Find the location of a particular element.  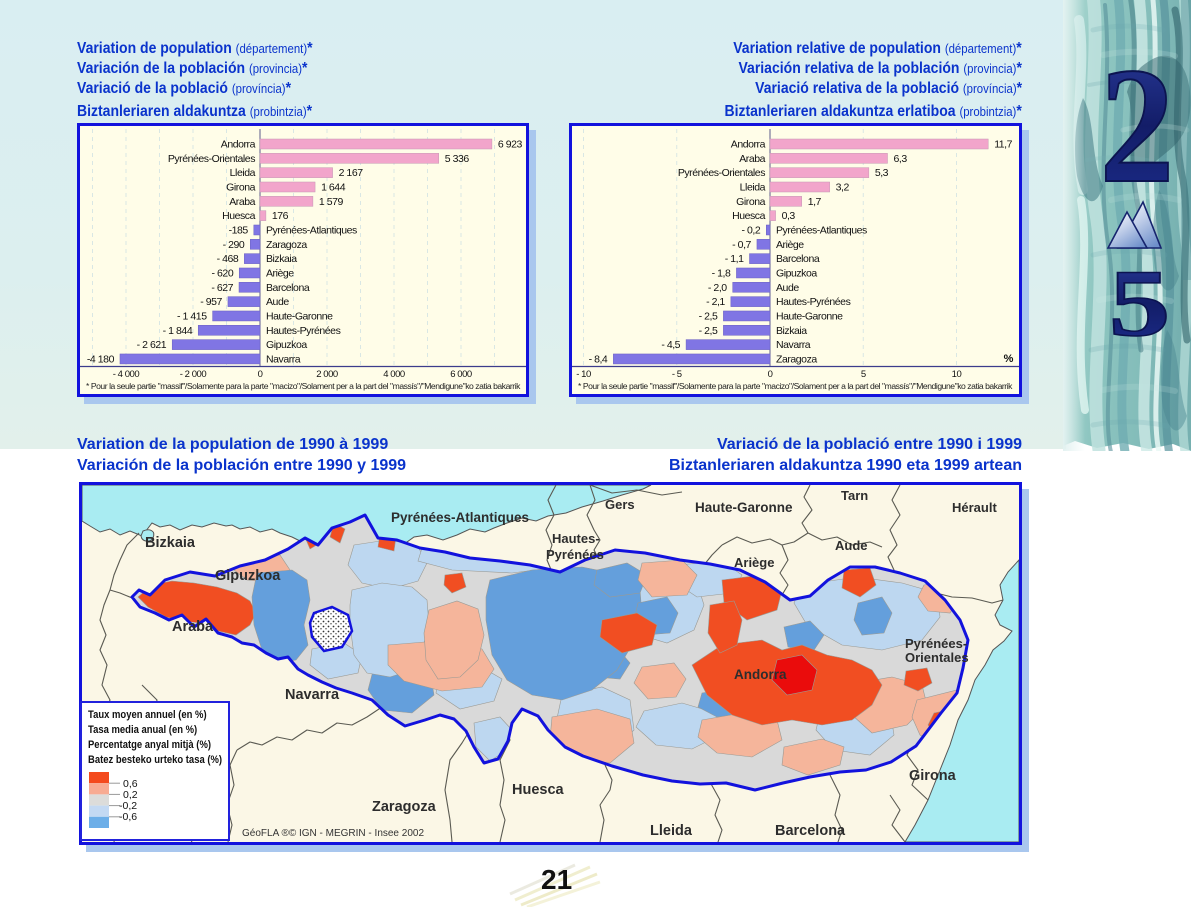

svg-text: 2 is located at coordinates (1137, 126).